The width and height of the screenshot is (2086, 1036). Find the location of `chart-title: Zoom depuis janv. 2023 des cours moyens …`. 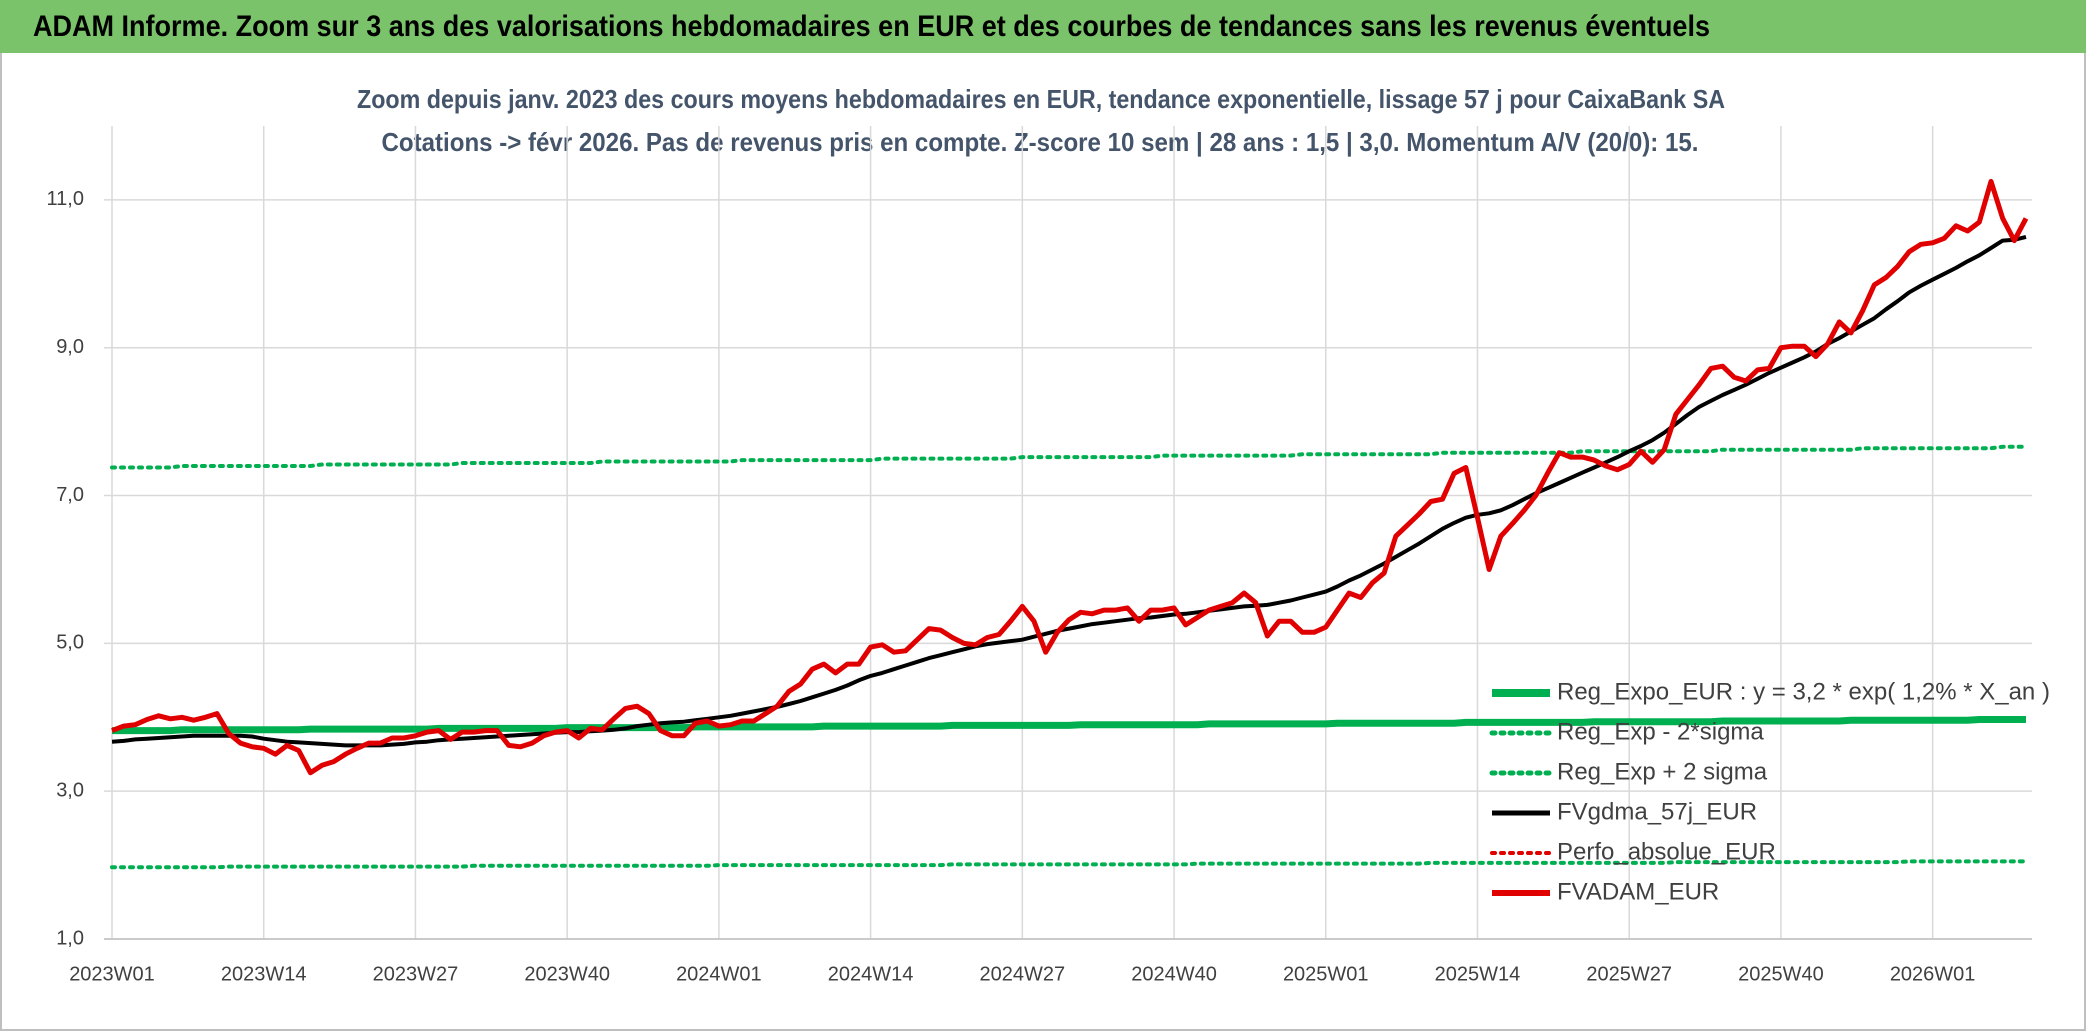

chart-title: Zoom depuis janv. 2023 des cours moyens … is located at coordinates (1041, 99).